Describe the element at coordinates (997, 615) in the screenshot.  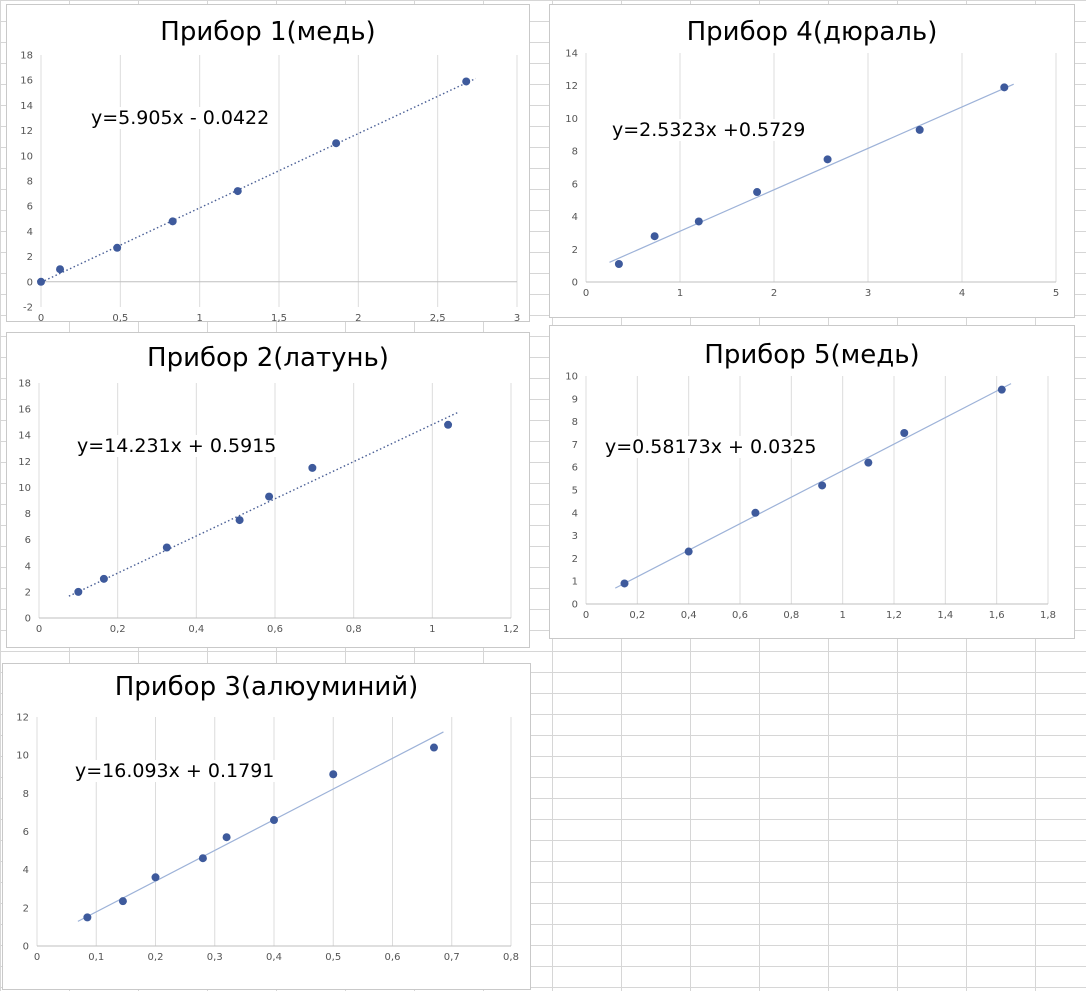
I see `x-tick-label: 1,6` at that location.